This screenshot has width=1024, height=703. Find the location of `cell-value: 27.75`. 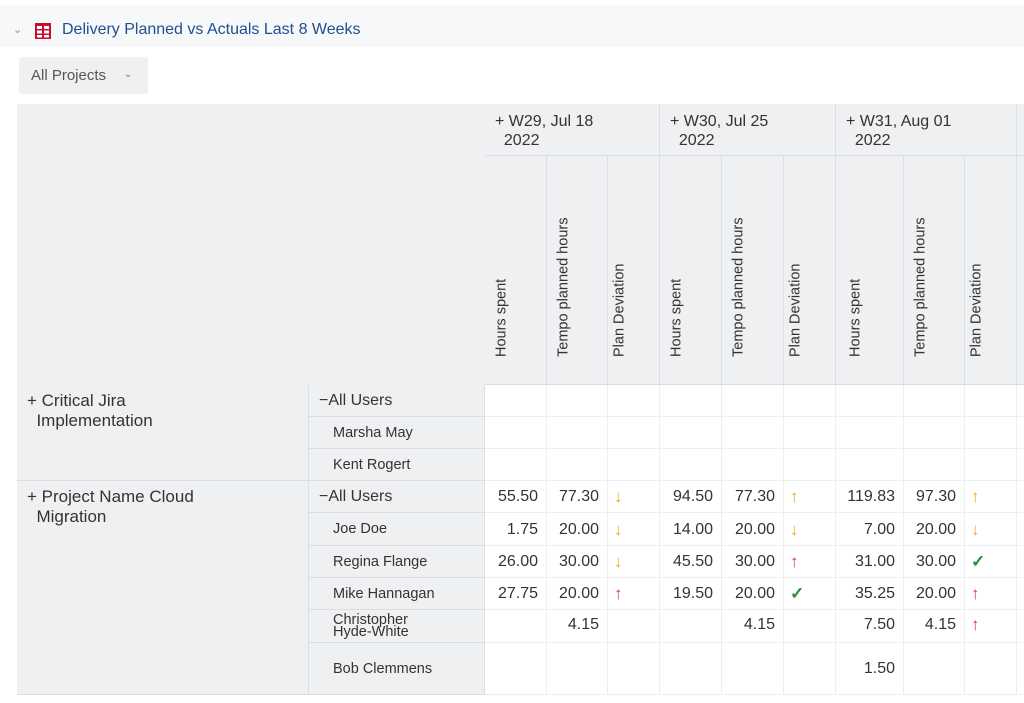

cell-value: 27.75 is located at coordinates (517, 593).